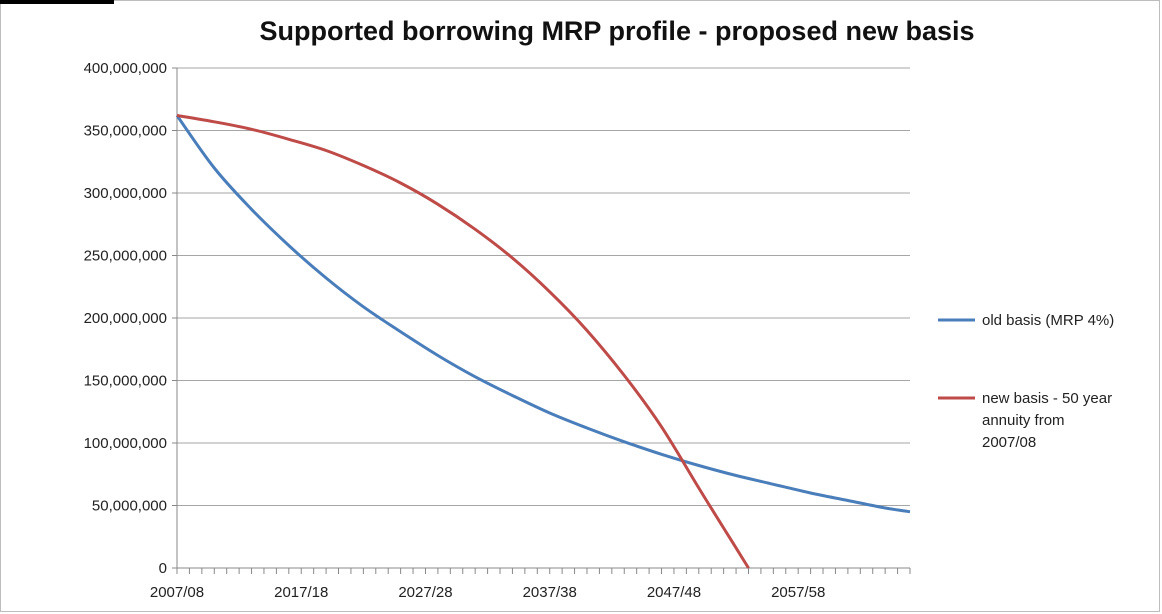 The width and height of the screenshot is (1162, 614). Describe the element at coordinates (125, 381) in the screenshot. I see `y-tick-label: 150,000,000` at that location.